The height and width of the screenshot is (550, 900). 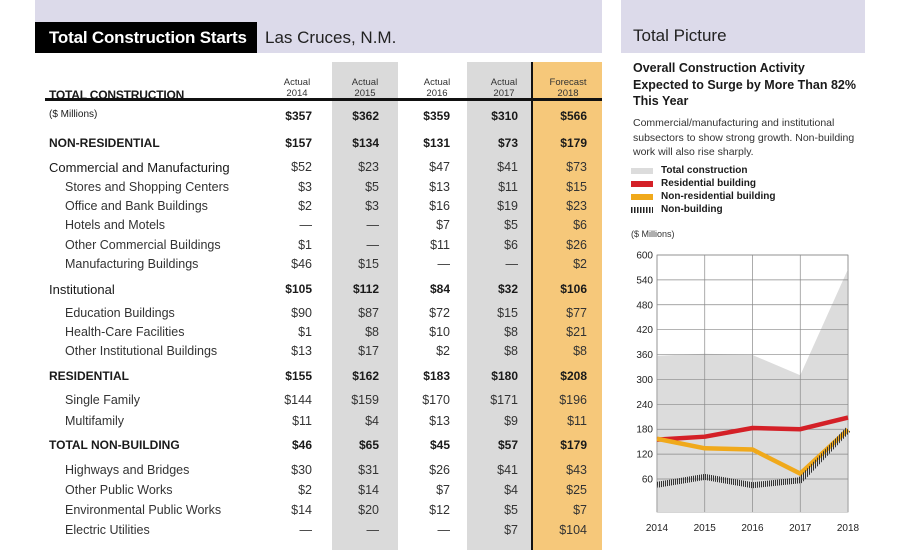 I want to click on column-header-2018: Forecast 2018, so click(x=568, y=88).